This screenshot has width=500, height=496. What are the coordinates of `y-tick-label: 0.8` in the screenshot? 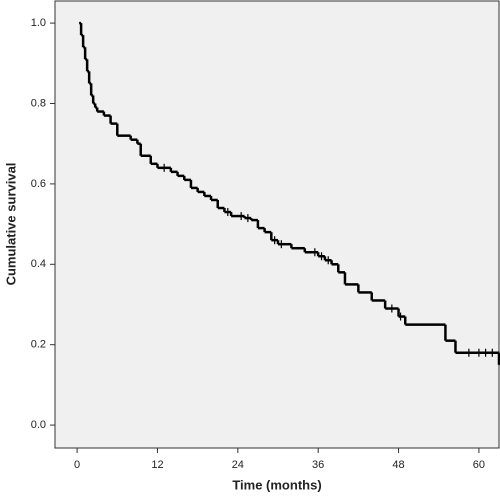 It's located at (38, 103).